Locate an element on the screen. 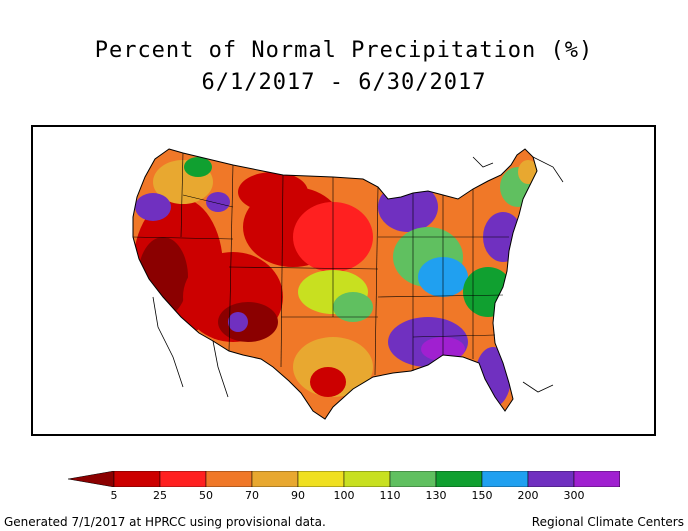 The width and height of the screenshot is (688, 531). legend-tick-label: 70 is located at coordinates (252, 495).